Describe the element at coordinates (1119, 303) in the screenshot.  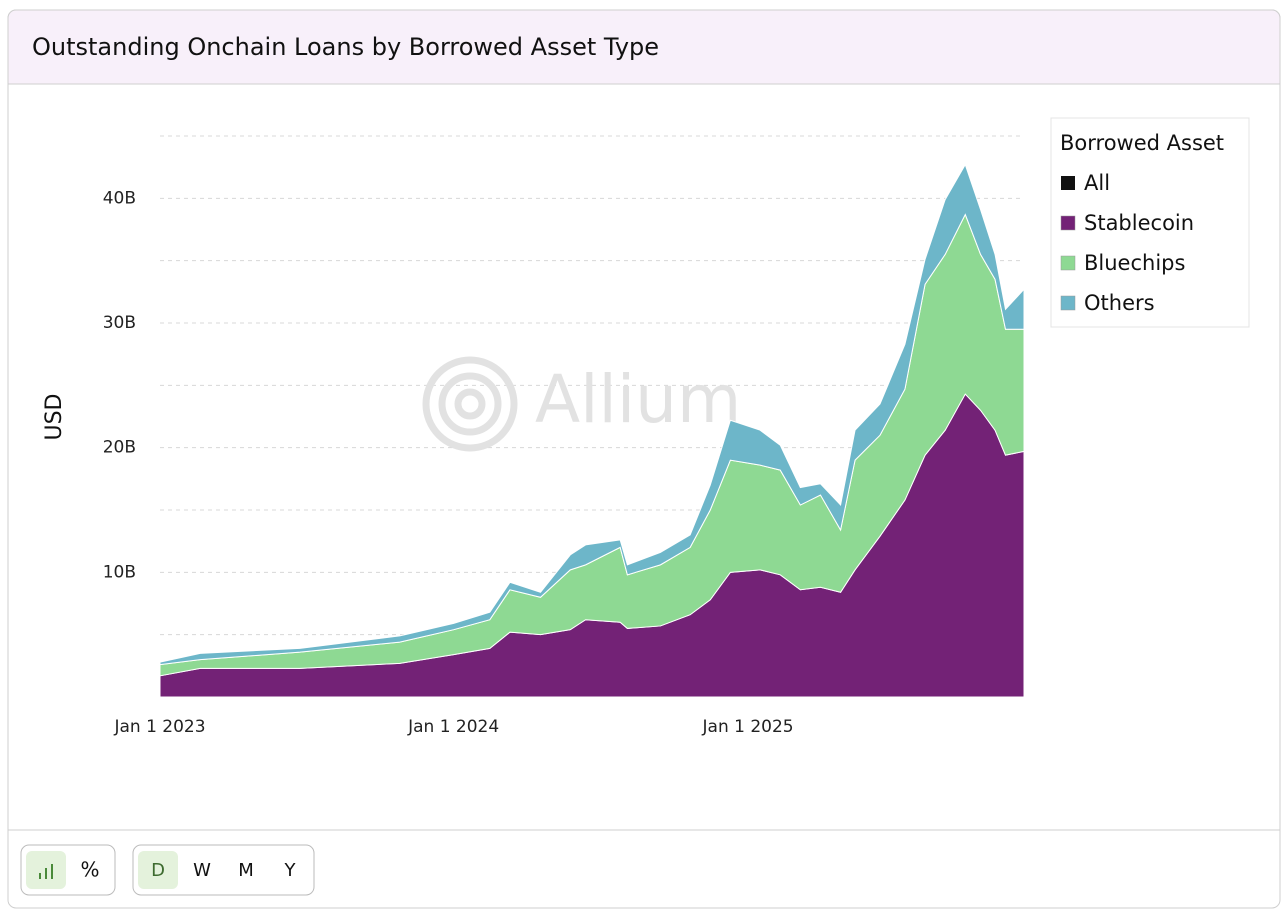
I see `legend-label: Others` at that location.